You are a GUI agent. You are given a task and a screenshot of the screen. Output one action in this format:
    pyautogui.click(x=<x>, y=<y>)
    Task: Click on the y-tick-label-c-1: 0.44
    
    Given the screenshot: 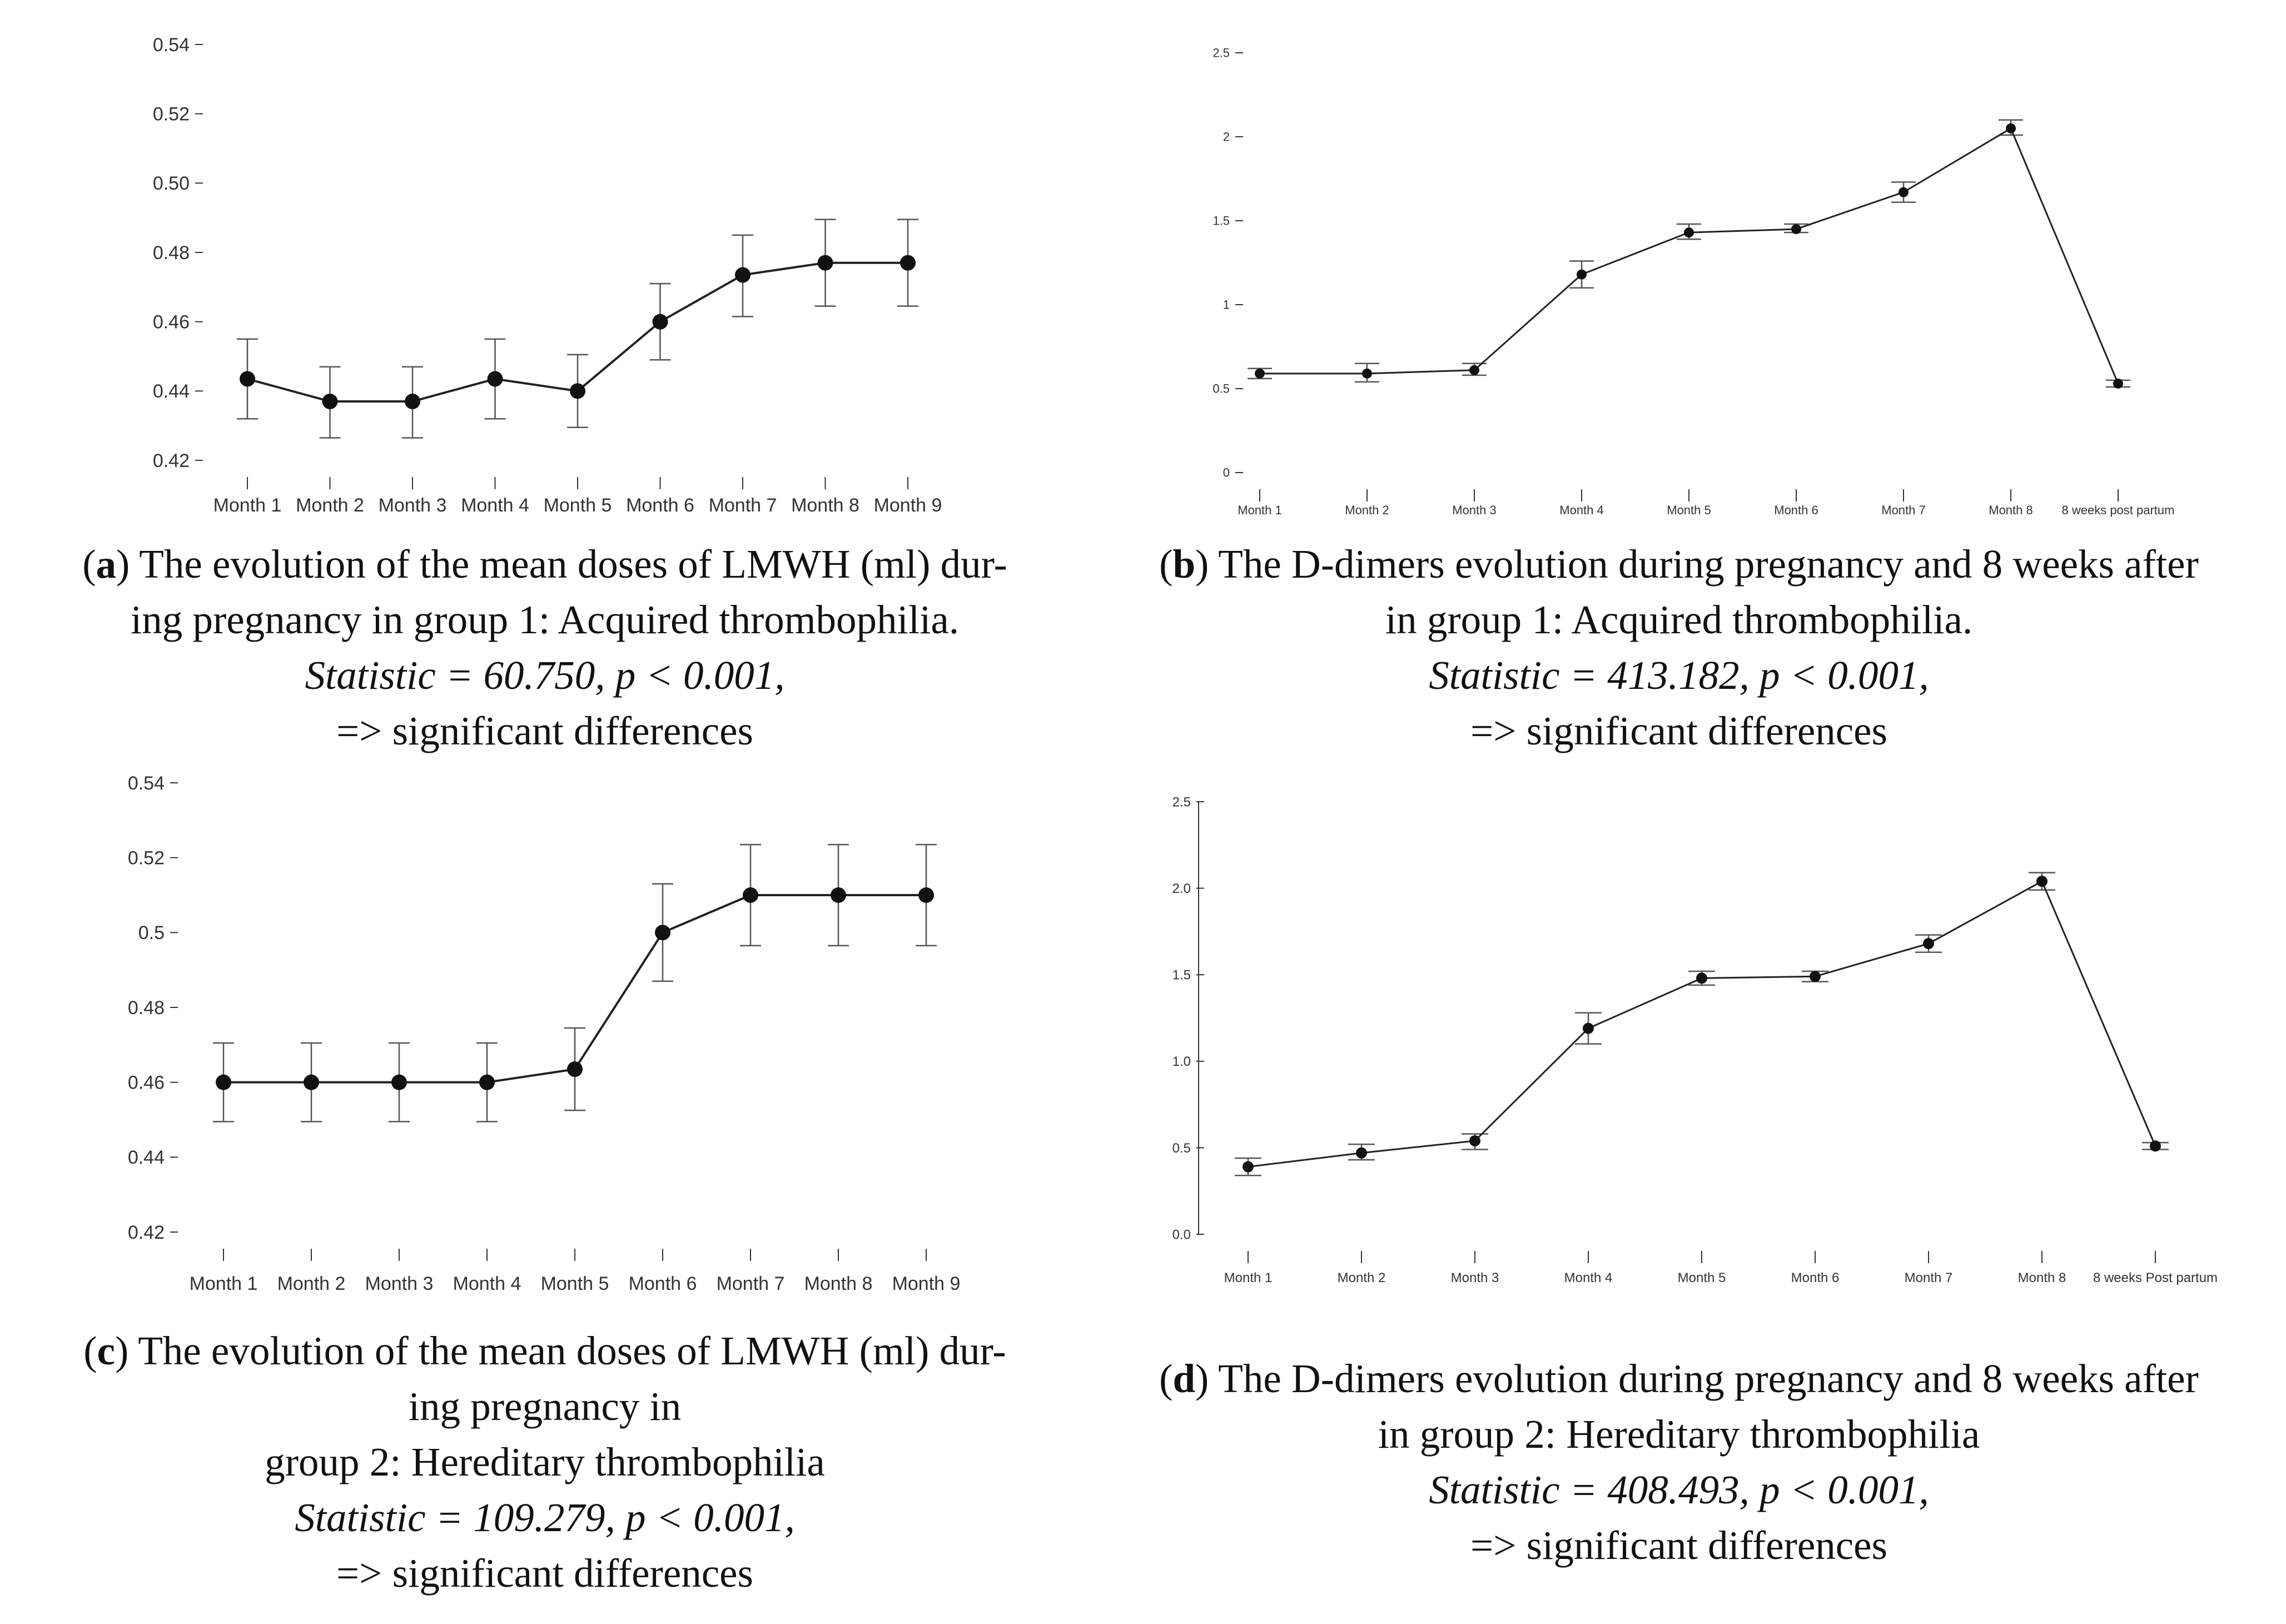 What is the action you would take?
    pyautogui.click(x=146, y=1157)
    